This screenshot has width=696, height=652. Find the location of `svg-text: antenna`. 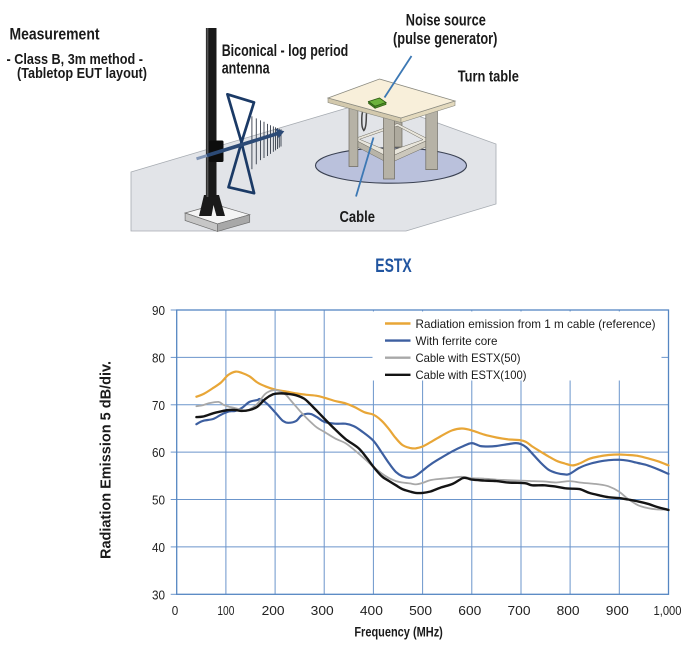

svg-text: antenna is located at coordinates (246, 68).